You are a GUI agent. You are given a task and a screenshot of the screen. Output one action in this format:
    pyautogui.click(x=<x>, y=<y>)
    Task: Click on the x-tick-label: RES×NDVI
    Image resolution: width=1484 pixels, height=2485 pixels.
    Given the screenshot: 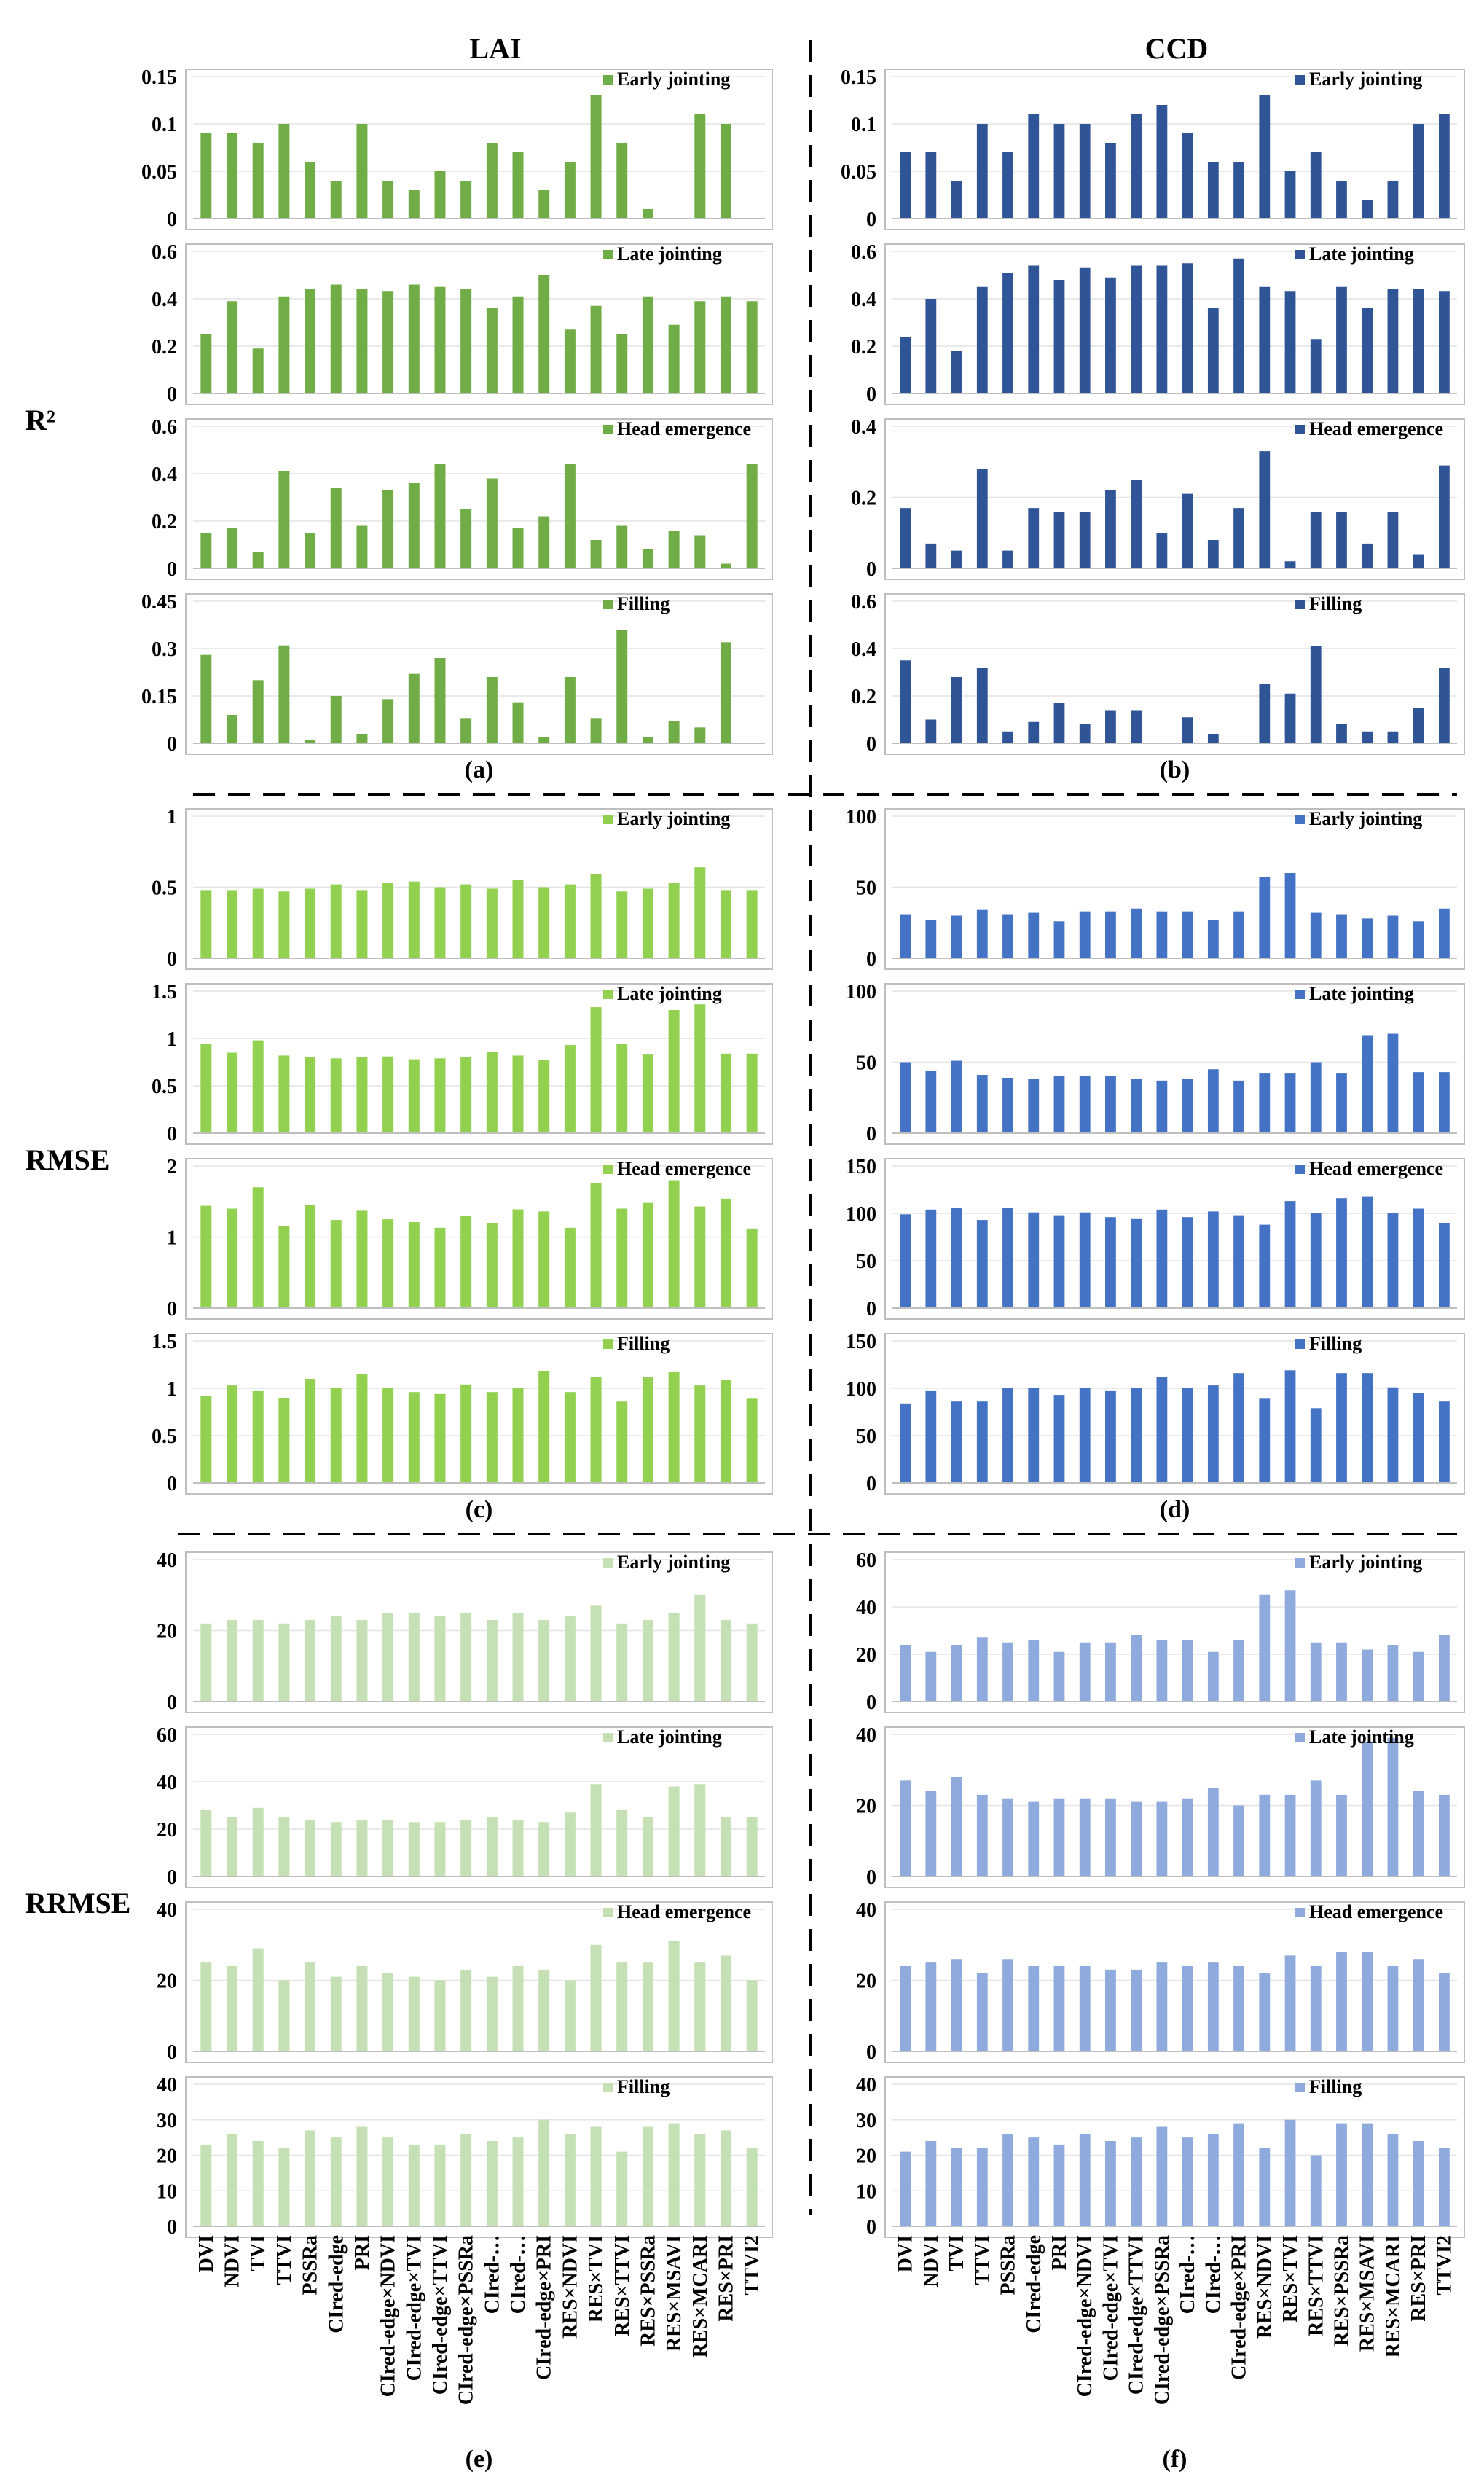 What is the action you would take?
    pyautogui.click(x=1265, y=2287)
    